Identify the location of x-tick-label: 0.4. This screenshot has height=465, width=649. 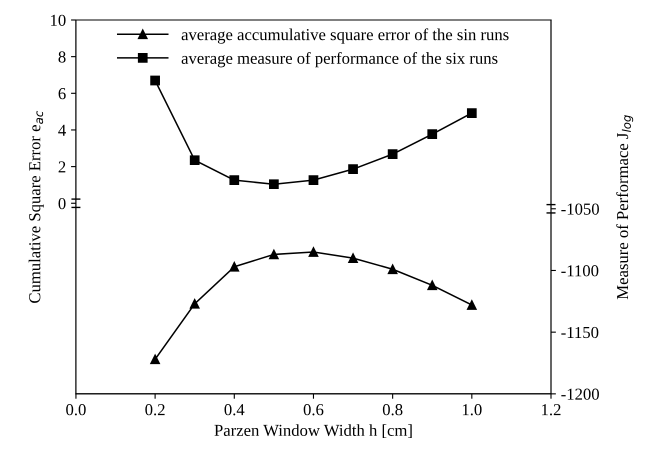
(234, 410).